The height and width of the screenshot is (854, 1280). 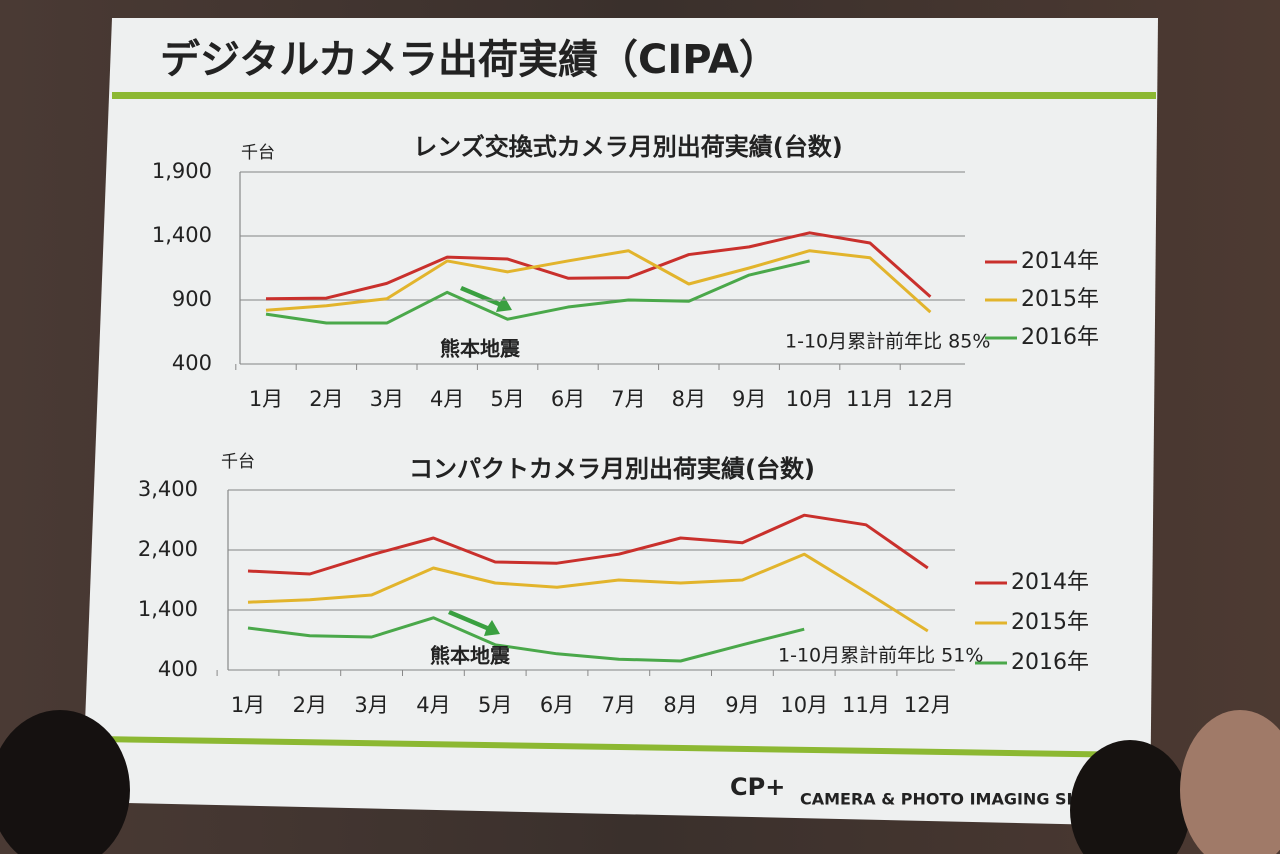 What do you see at coordinates (634, 95) in the screenshot?
I see `title-rule` at bounding box center [634, 95].